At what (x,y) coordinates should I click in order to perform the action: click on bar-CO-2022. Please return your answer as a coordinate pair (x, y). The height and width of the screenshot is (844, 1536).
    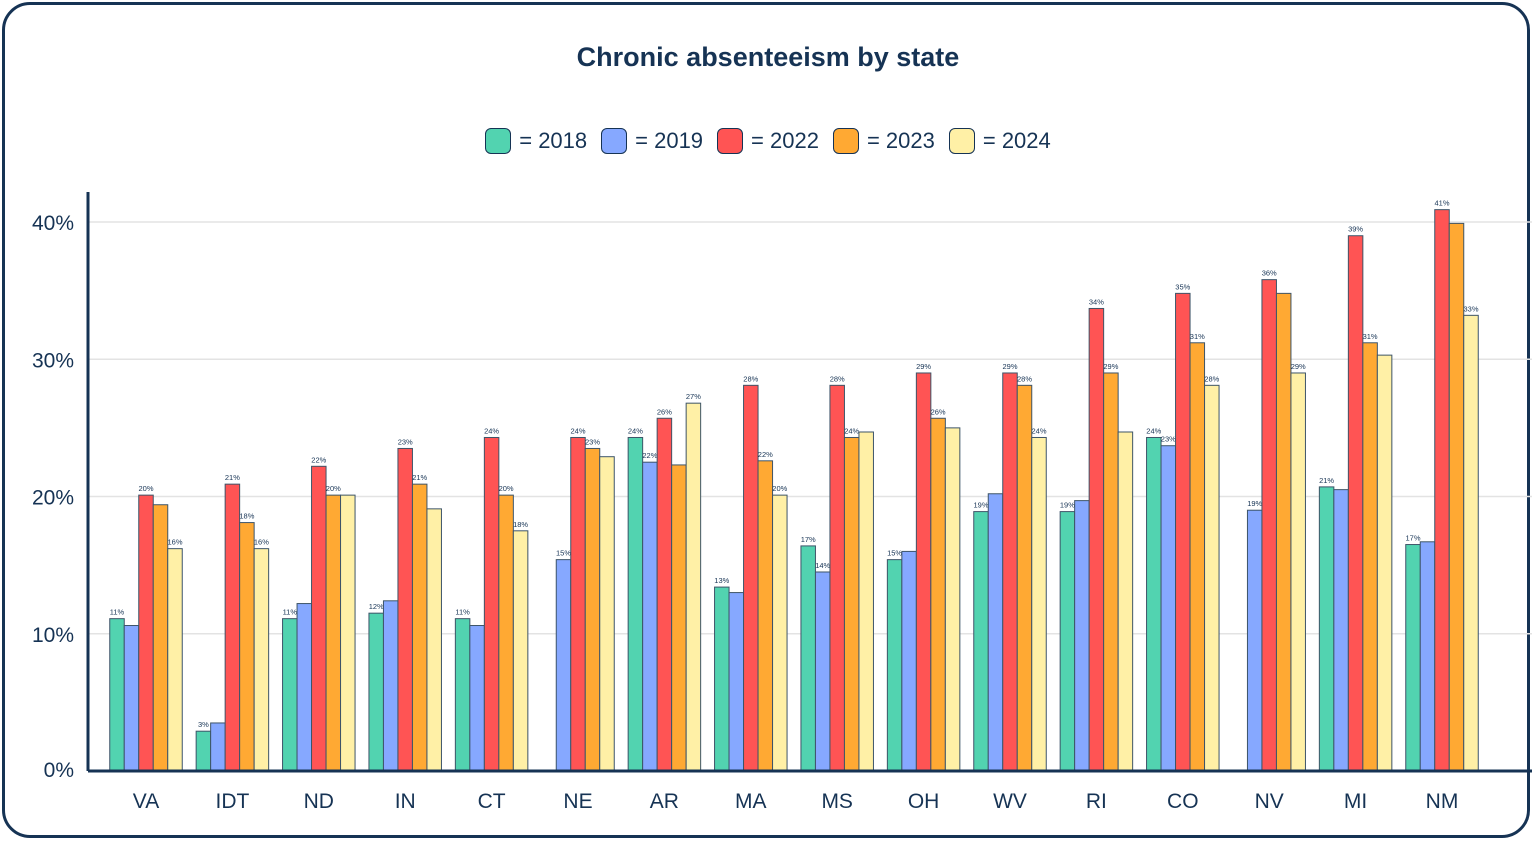
    Looking at the image, I should click on (1183, 532).